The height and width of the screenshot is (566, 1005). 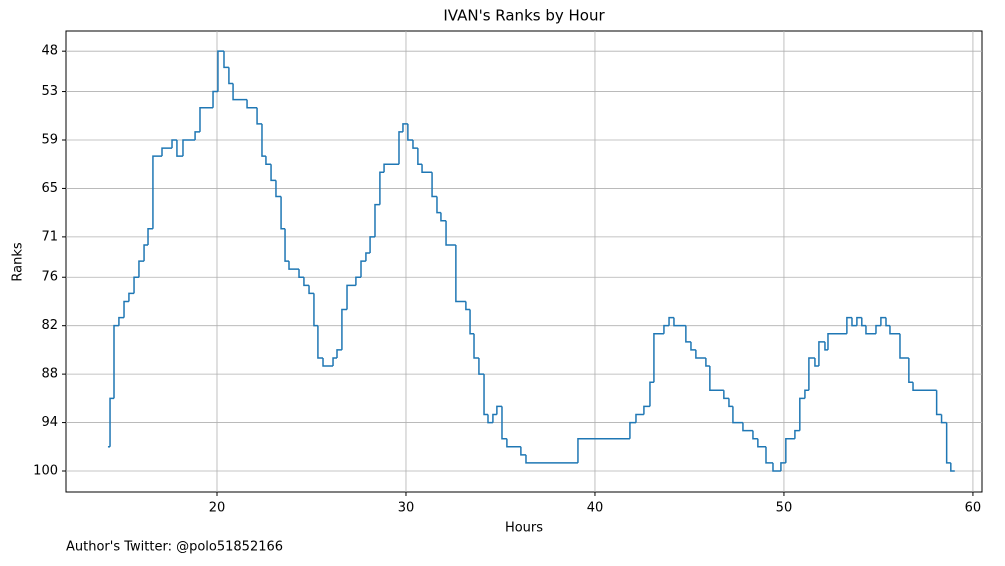 What do you see at coordinates (49, 188) in the screenshot?
I see `y-tick-label: 65` at bounding box center [49, 188].